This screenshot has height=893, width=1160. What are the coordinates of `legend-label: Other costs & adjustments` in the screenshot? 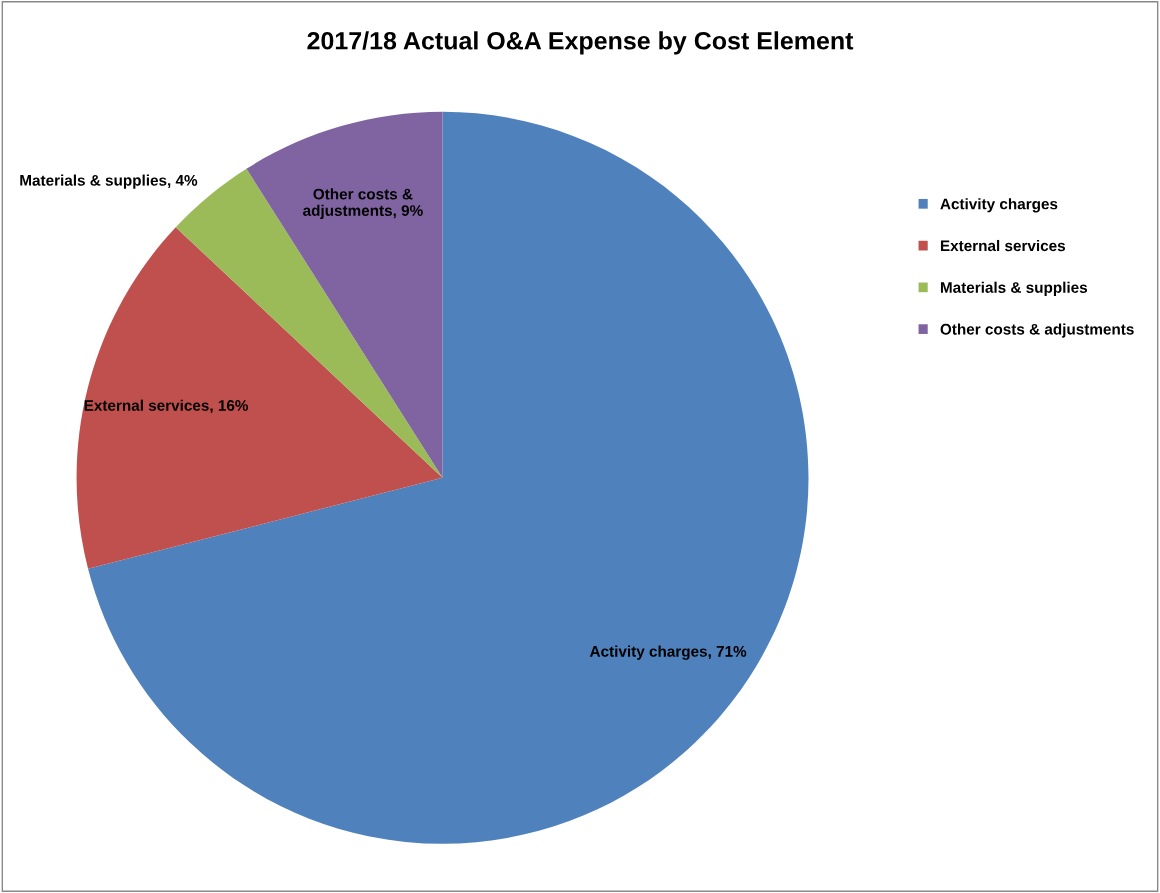 It's located at (1037, 330).